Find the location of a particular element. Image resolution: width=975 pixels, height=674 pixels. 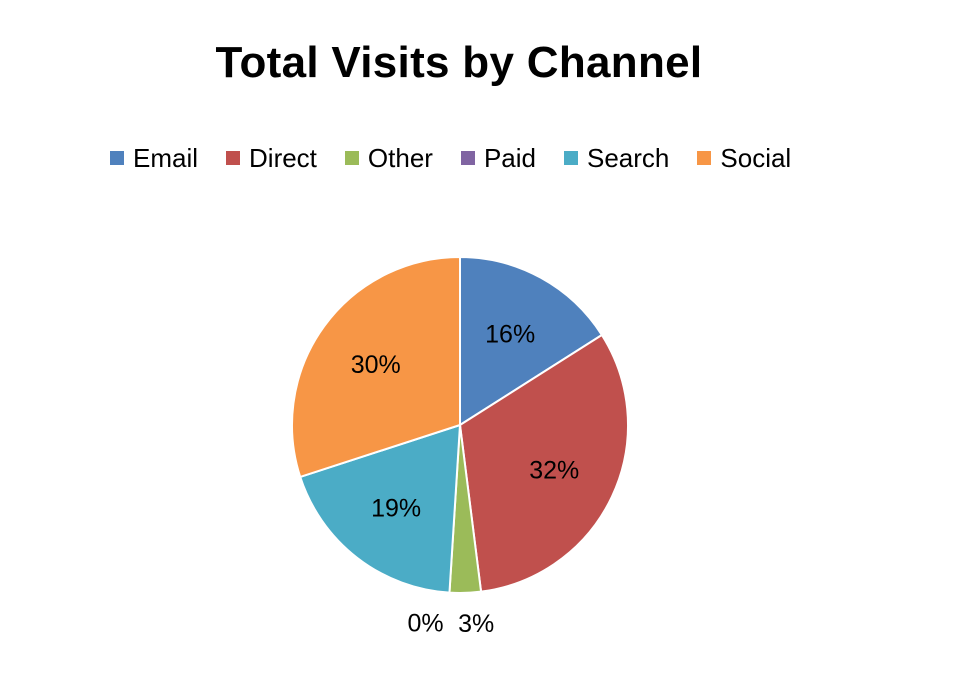

pie-slice-search is located at coordinates (380, 508).